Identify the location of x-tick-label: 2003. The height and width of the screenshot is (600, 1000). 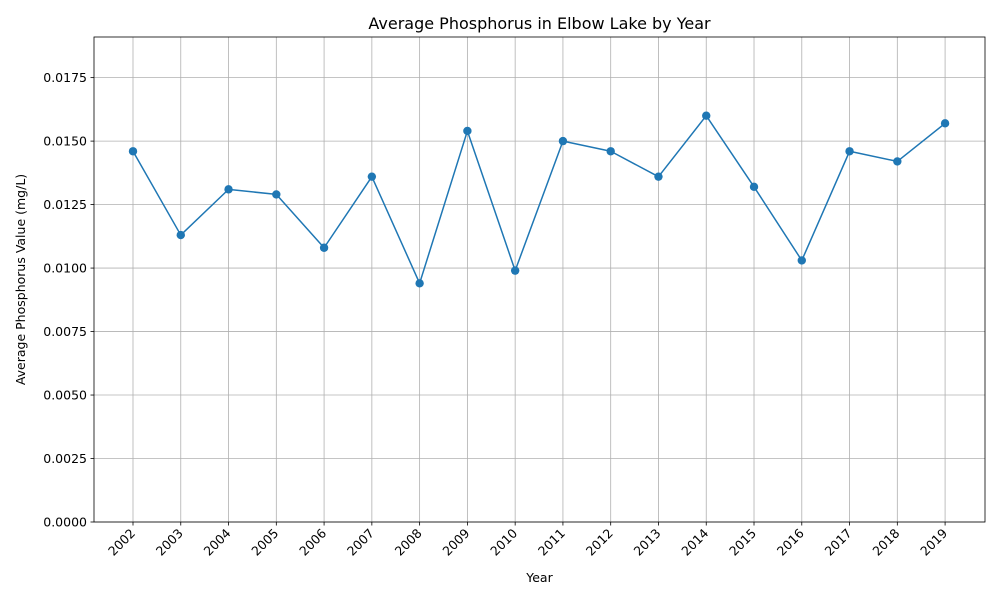
(169, 542).